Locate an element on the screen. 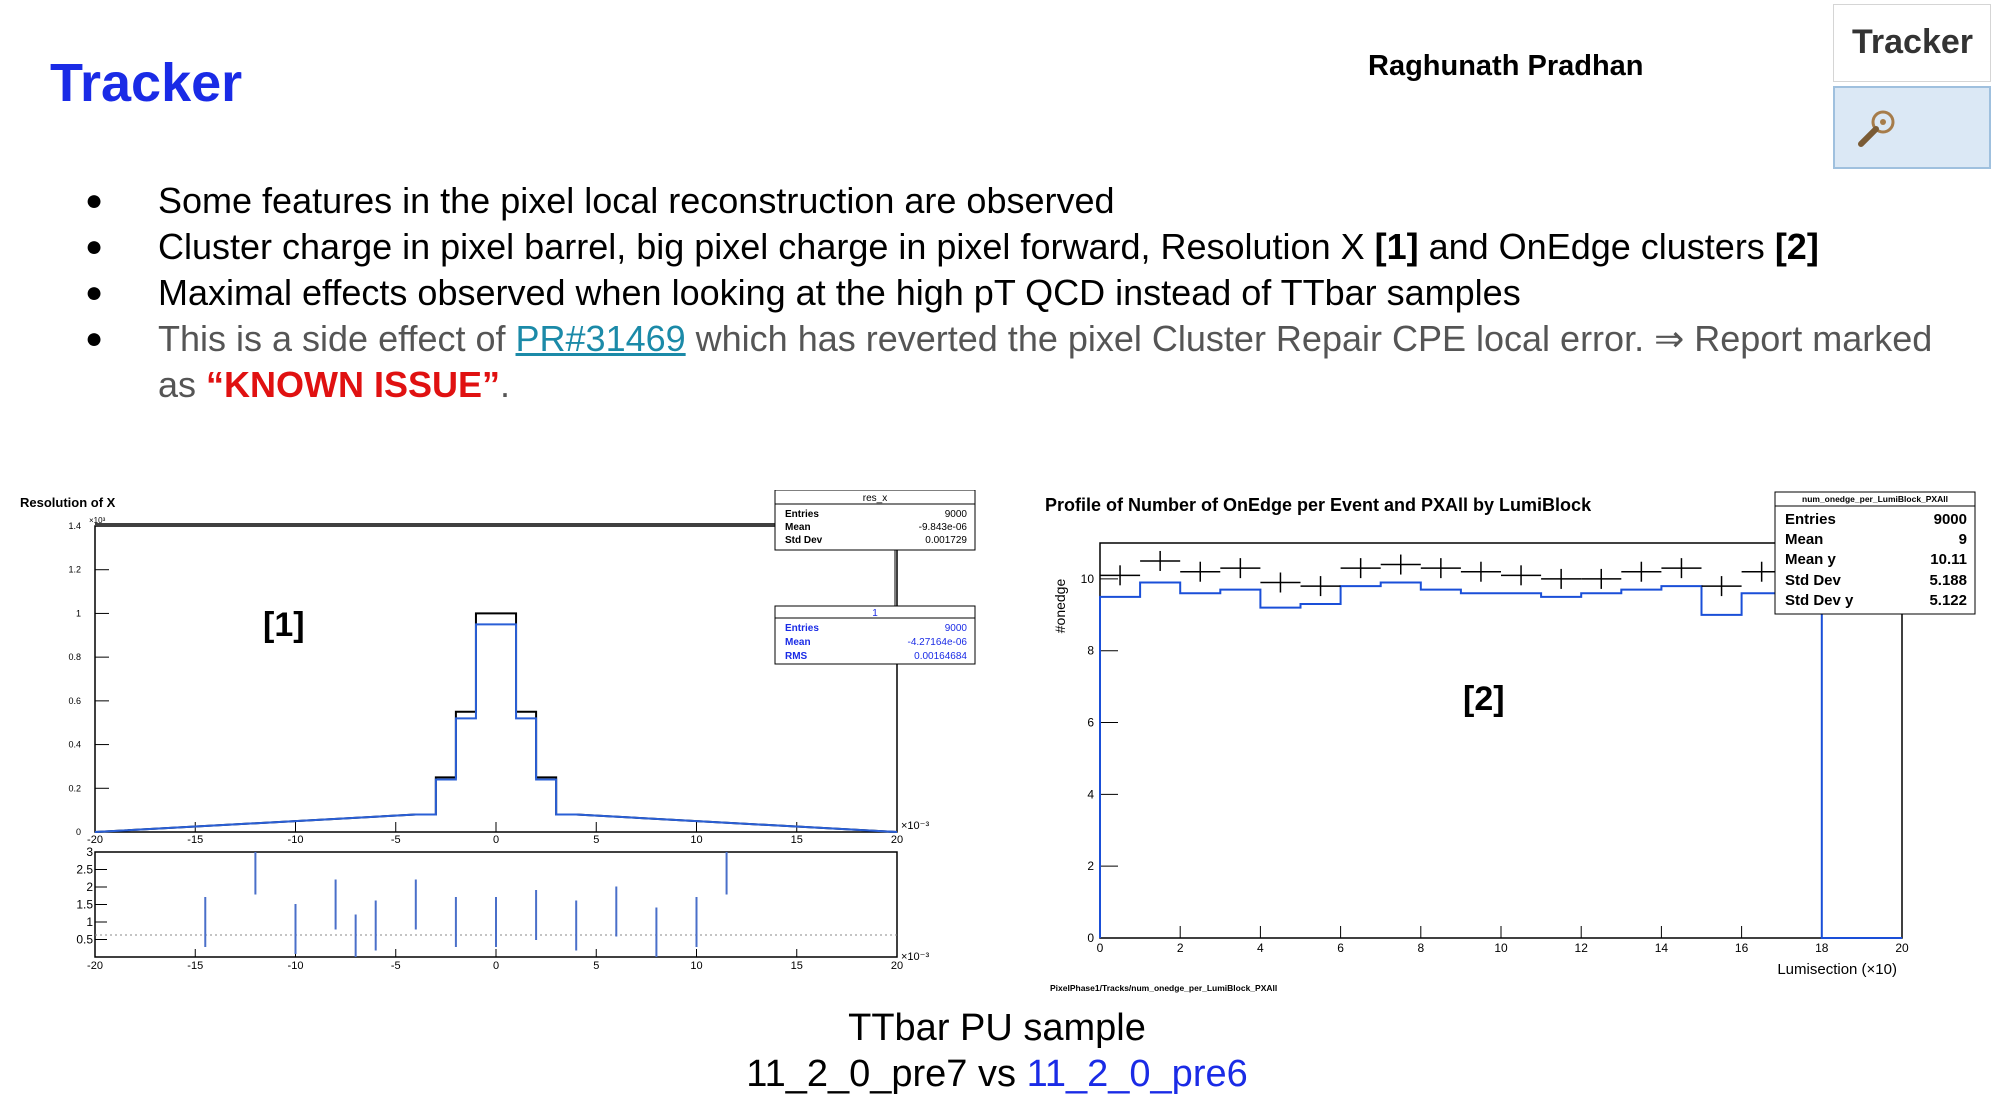  x-tick-label: 15 is located at coordinates (797, 840).